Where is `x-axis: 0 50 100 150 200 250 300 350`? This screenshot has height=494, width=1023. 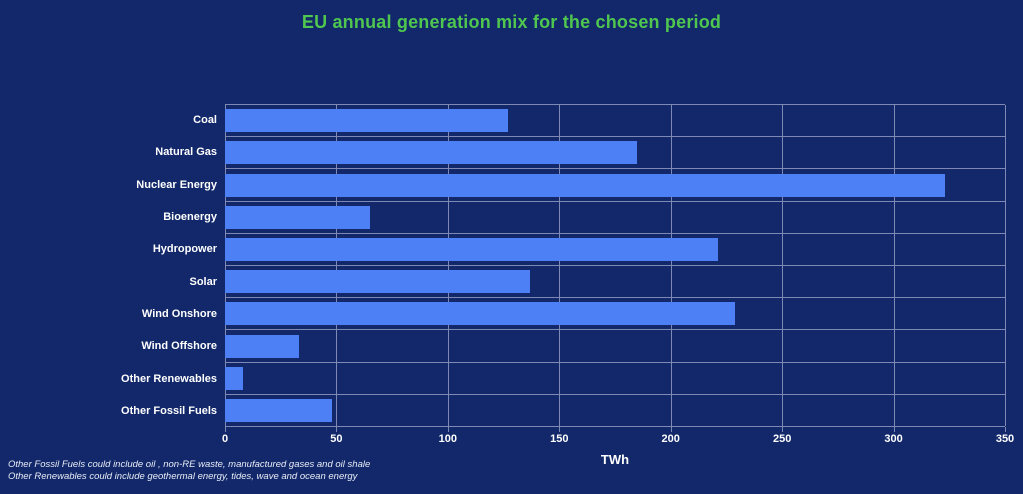 x-axis: 0 50 100 150 200 250 300 350 is located at coordinates (617, 437).